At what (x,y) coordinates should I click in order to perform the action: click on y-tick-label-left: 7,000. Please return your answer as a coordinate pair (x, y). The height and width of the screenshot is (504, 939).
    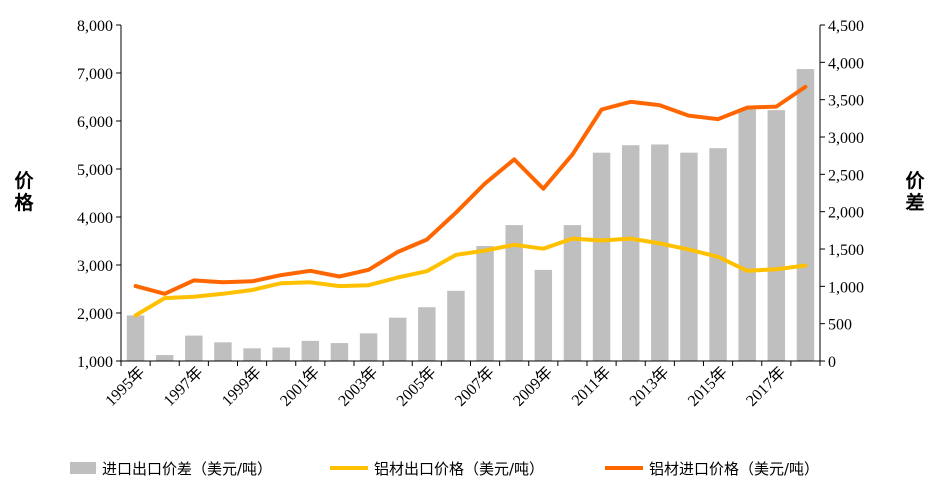
    Looking at the image, I should click on (95, 74).